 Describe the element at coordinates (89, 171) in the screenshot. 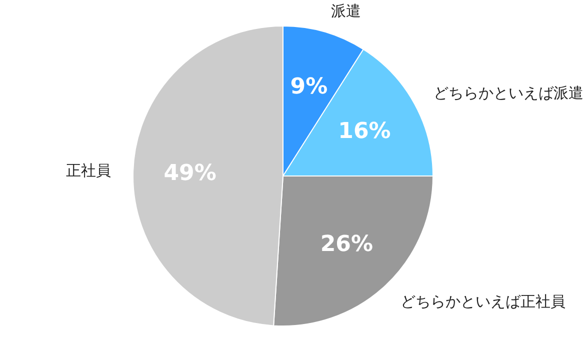

I see `slice-label: 正社員` at that location.